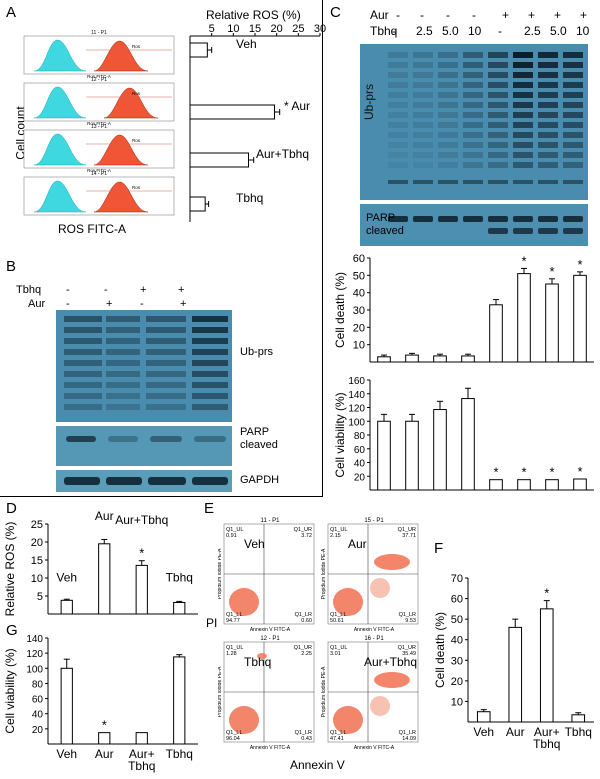  Describe the element at coordinates (259, 438) in the screenshot. I see `label-b-parp: PARP cleaved` at that location.